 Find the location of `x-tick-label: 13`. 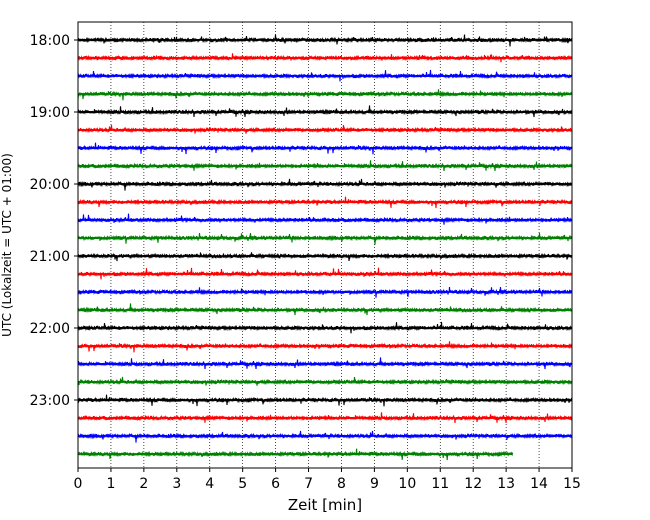

x-tick-label: 13 is located at coordinates (506, 484).